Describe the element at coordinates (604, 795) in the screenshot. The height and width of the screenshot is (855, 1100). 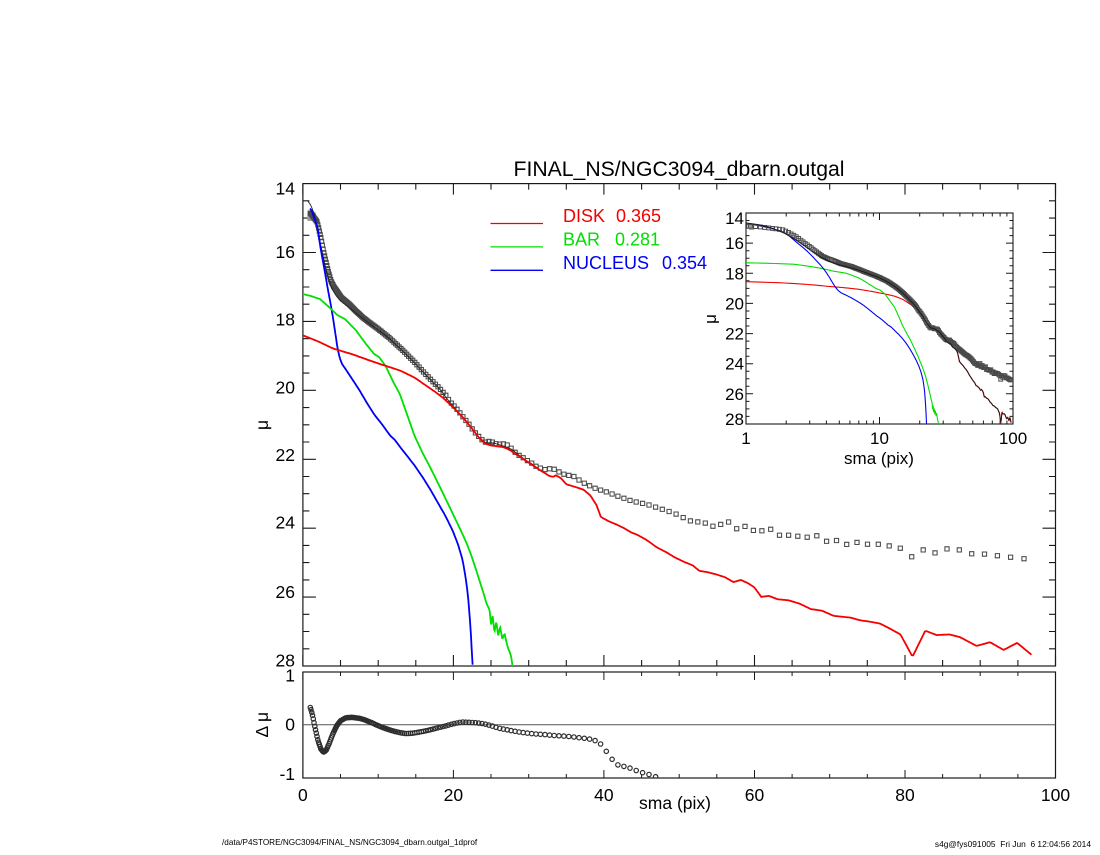
I see `svg-text: 40` at that location.